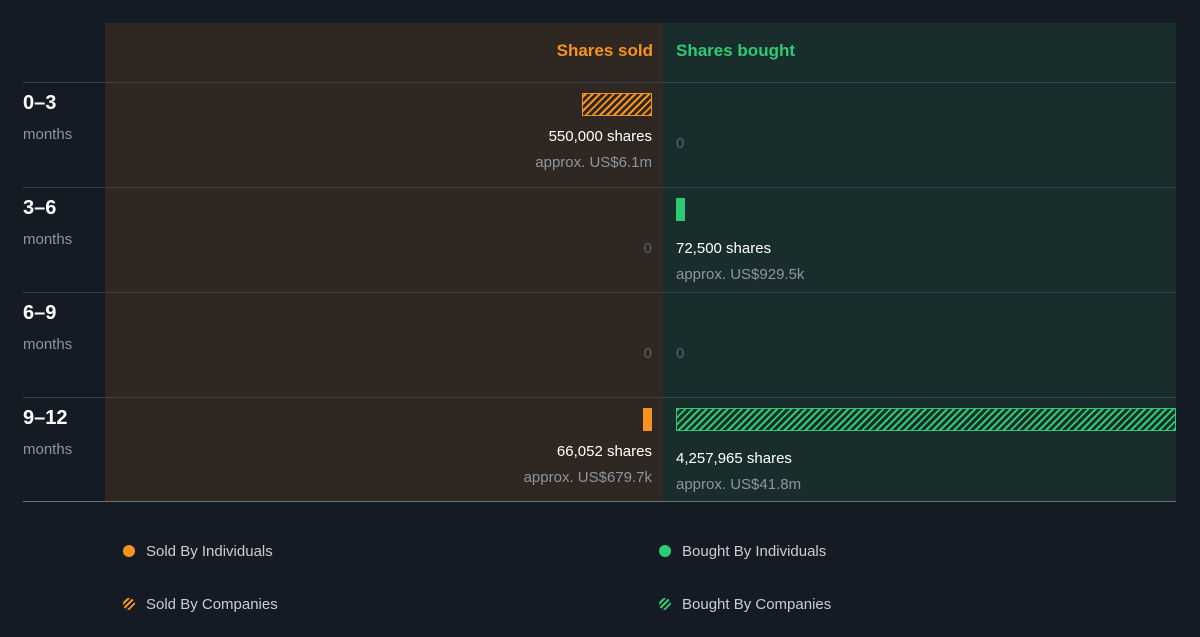 The height and width of the screenshot is (637, 1200). I want to click on bought-companies-hatch-icon, so click(665, 604).